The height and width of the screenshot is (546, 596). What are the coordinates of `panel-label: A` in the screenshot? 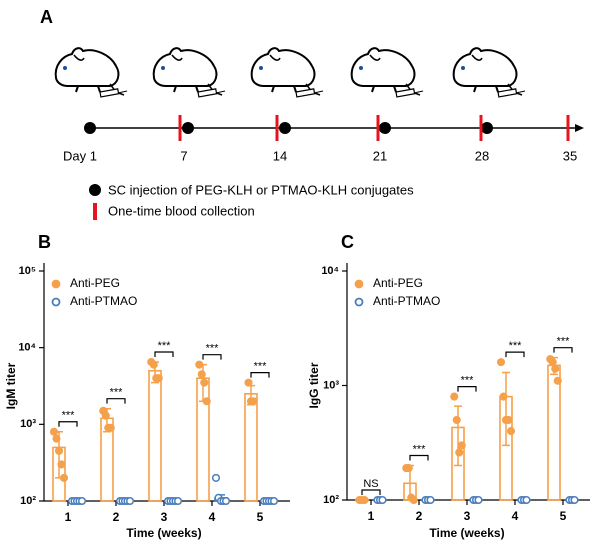 It's located at (46, 17).